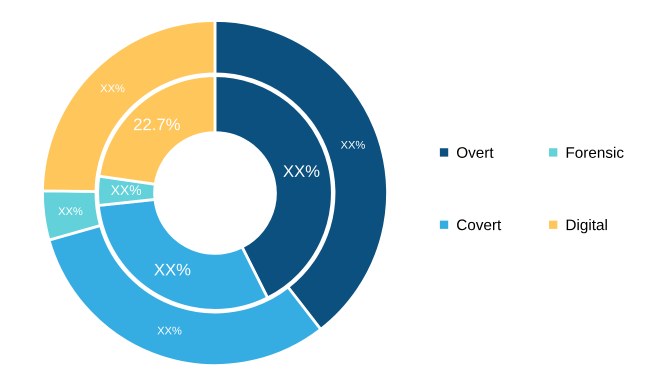 This screenshot has width=668, height=380. I want to click on data-label: 22.7%, so click(157, 124).